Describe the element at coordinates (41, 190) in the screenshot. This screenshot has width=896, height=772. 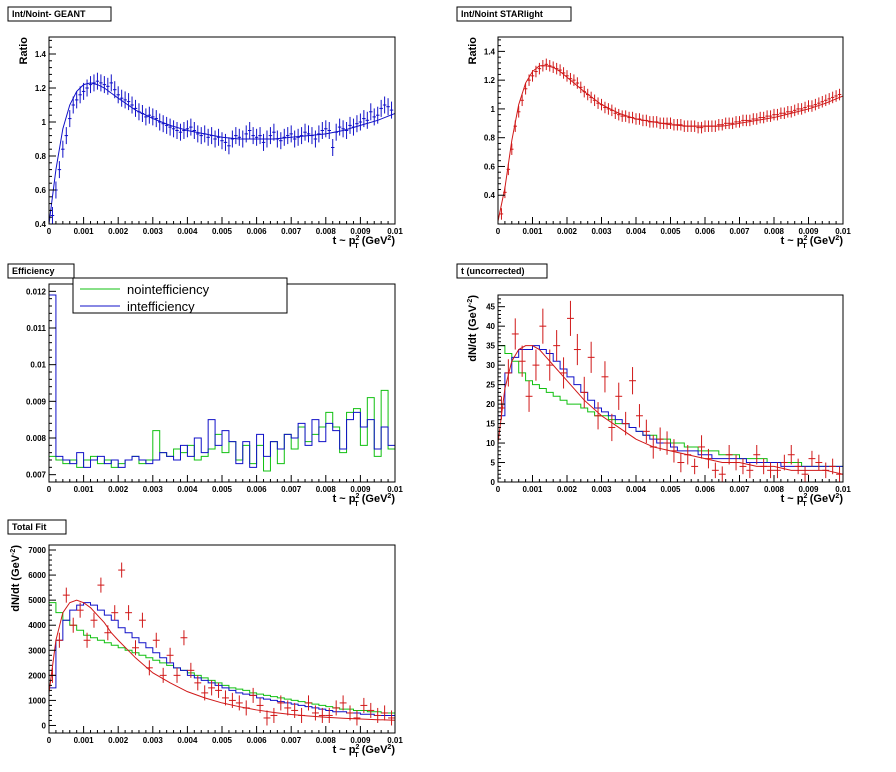
I see `y-tick-label: 0.6` at that location.